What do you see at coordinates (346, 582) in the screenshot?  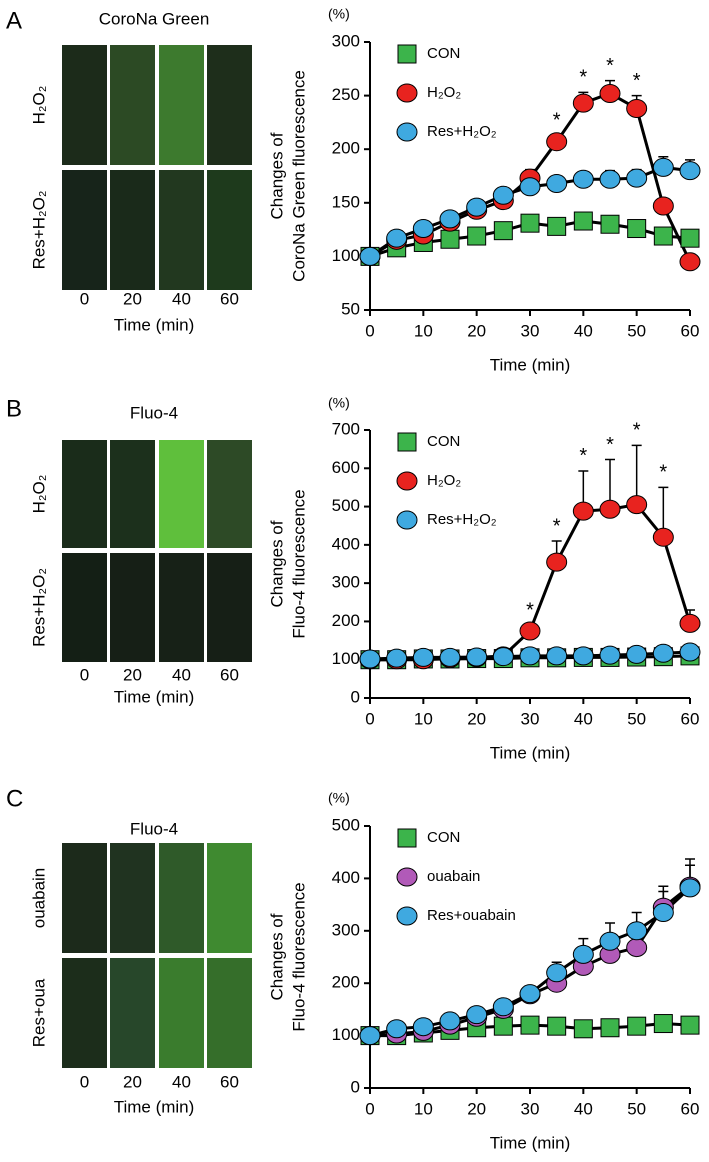 I see `y-tick-label: 300` at bounding box center [346, 582].